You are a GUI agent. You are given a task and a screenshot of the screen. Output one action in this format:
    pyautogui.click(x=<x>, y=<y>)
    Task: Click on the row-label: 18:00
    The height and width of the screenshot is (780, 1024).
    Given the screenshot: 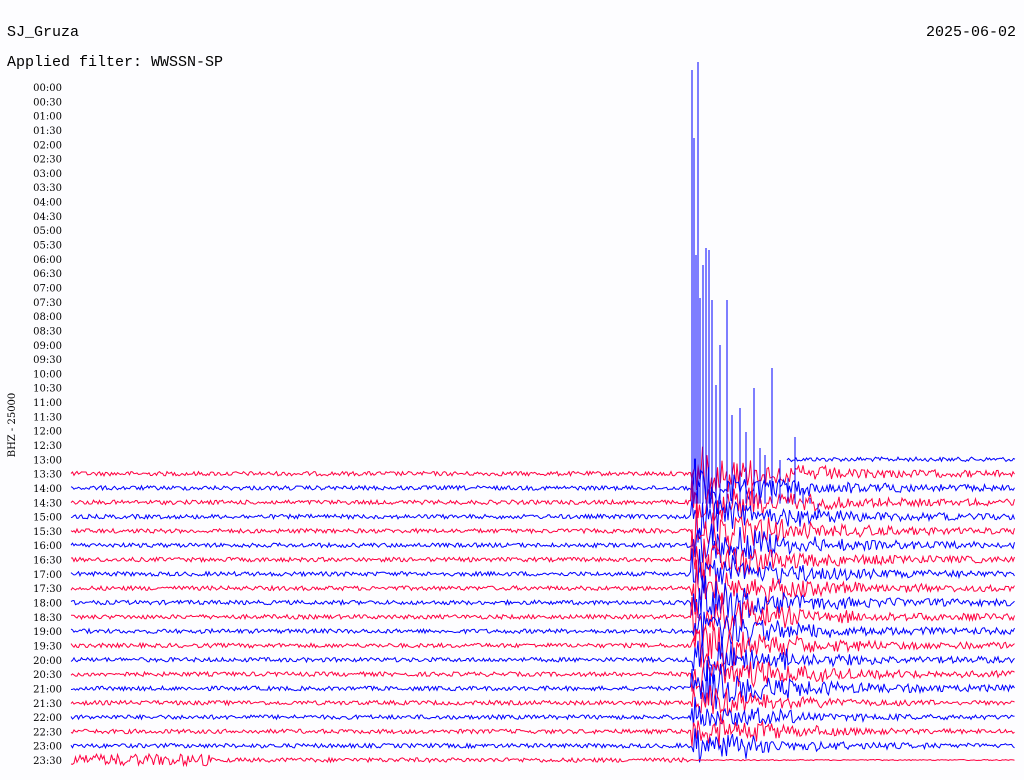 What is the action you would take?
    pyautogui.click(x=47, y=604)
    